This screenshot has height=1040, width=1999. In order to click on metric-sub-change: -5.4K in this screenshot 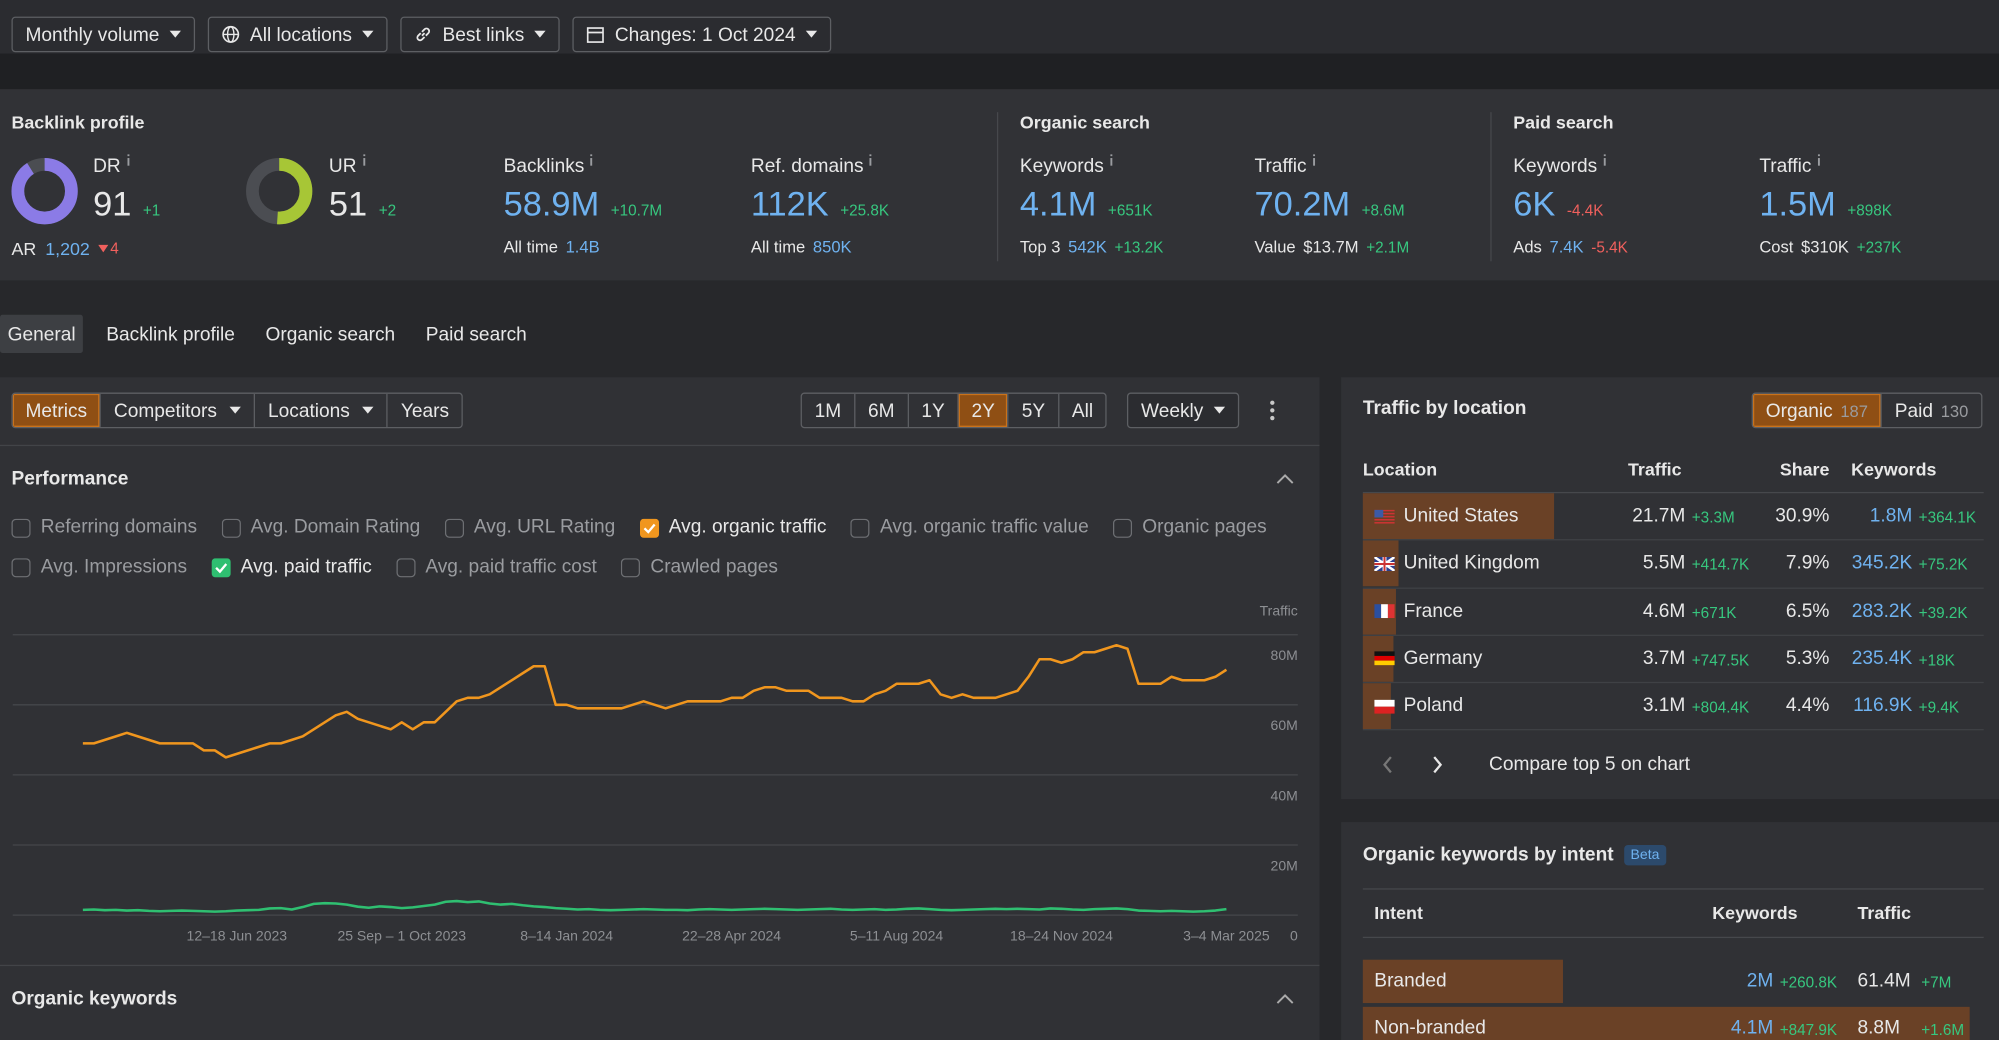, I will do `click(1609, 247)`.